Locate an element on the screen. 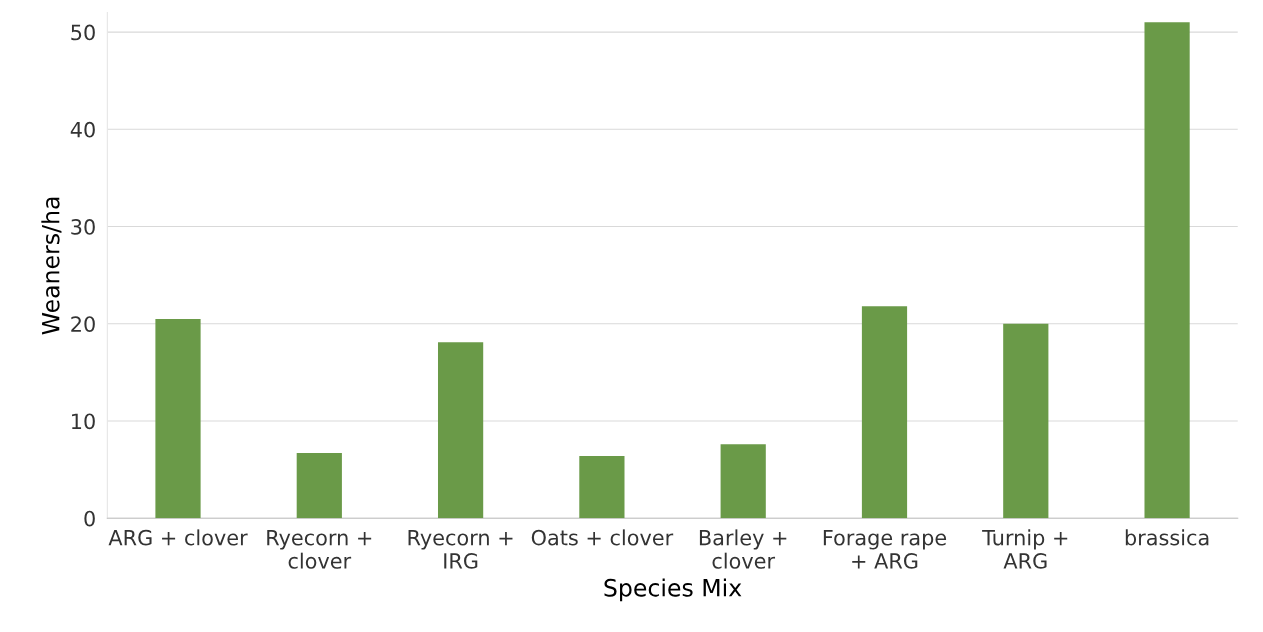 This screenshot has width=1263, height=632. y-tick-label: 0 is located at coordinates (89, 518).